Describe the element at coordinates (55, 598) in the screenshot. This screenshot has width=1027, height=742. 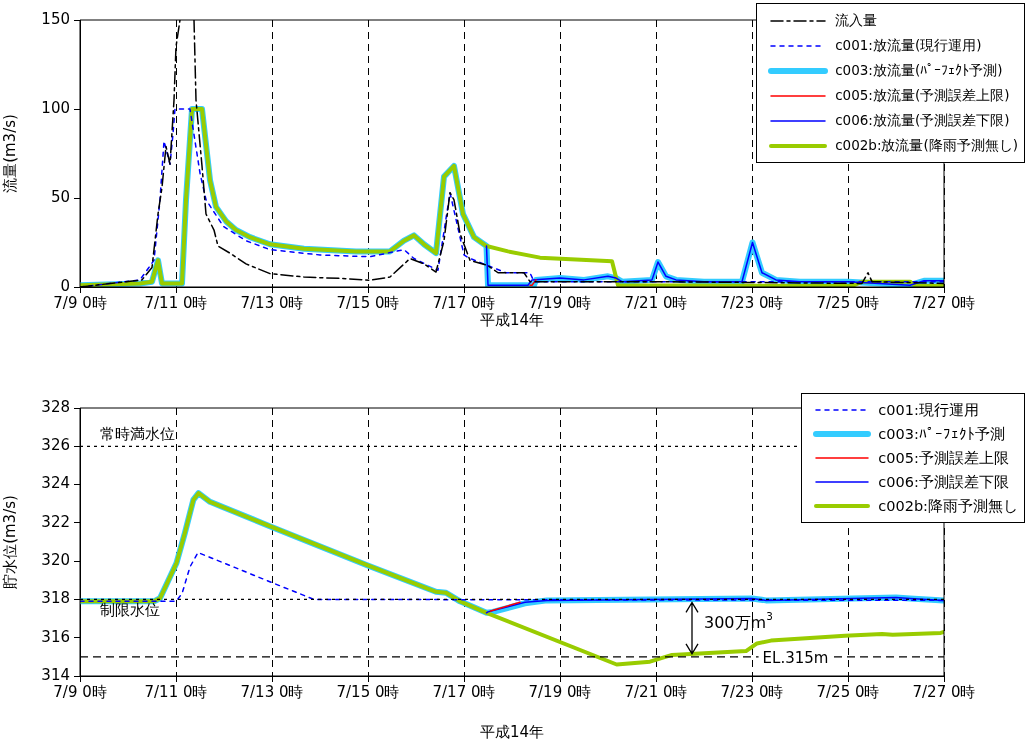
I see `y-tick-label: 318` at that location.